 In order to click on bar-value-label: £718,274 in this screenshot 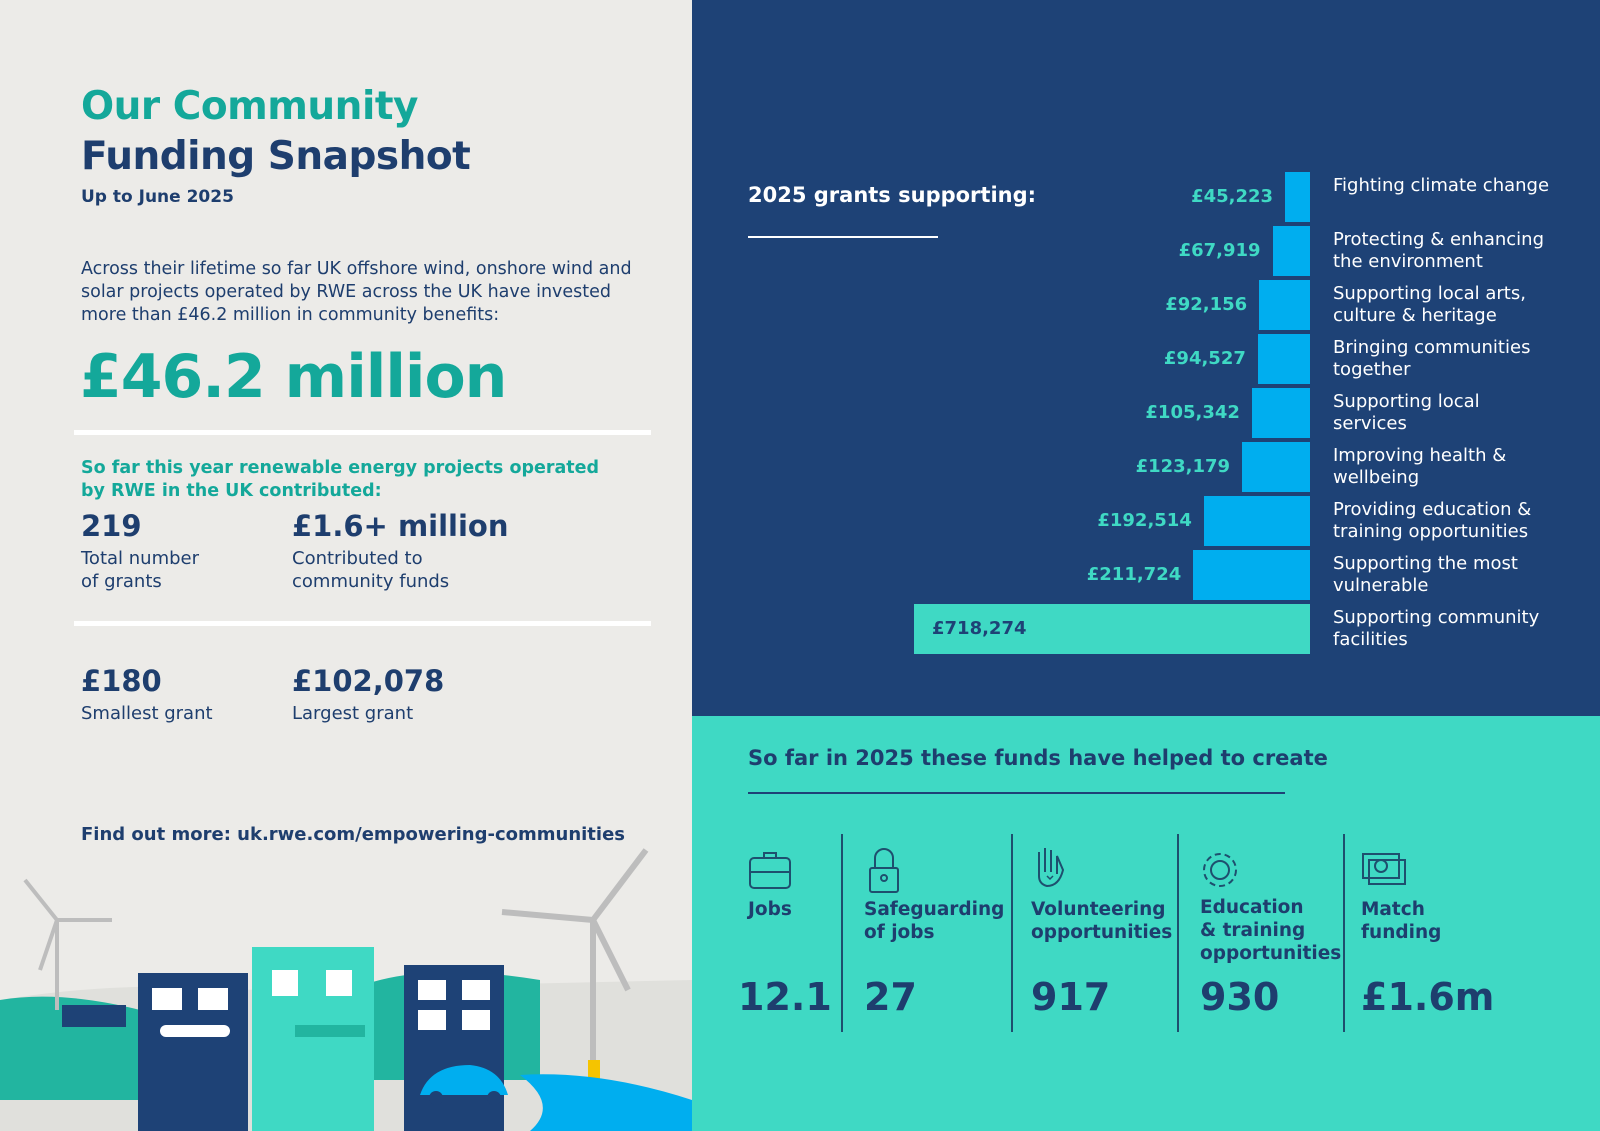, I will do `click(979, 628)`.